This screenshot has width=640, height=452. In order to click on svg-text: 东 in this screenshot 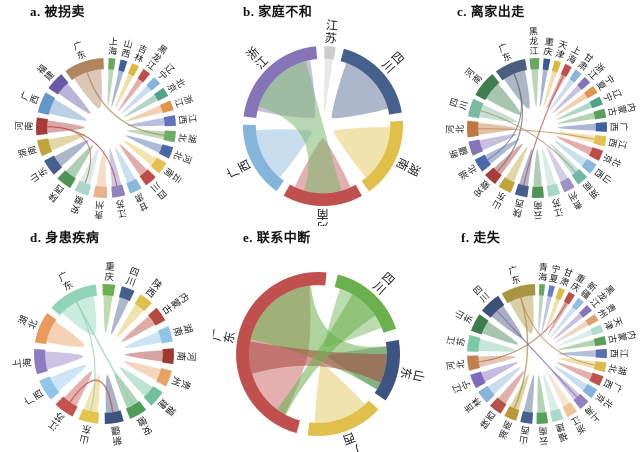, I will do `click(406, 373)`.